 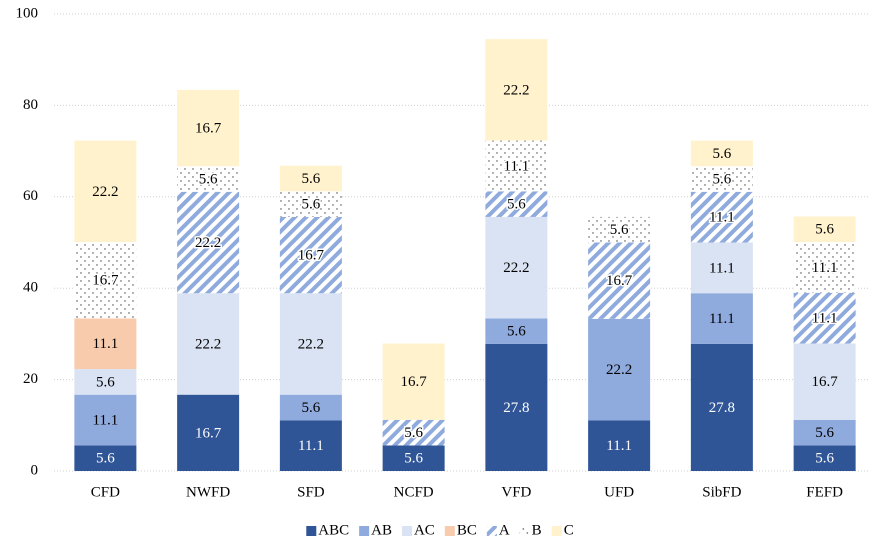 I want to click on legend-label: BC, so click(x=467, y=530).